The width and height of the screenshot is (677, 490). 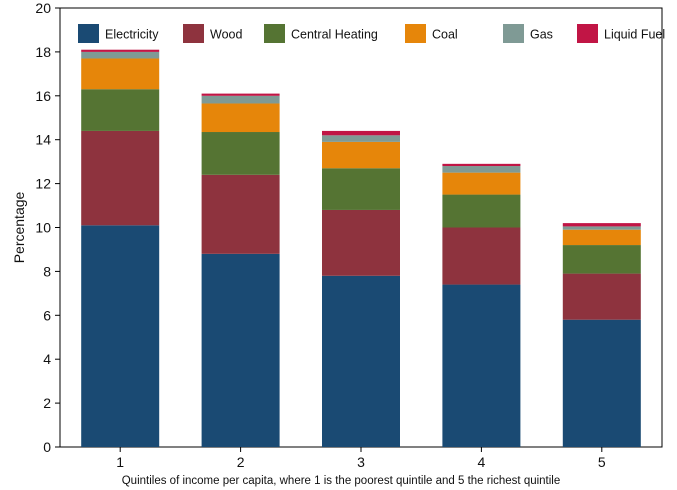 I want to click on legend-item-liquid-fuel: Liquid Fuel, so click(x=621, y=33).